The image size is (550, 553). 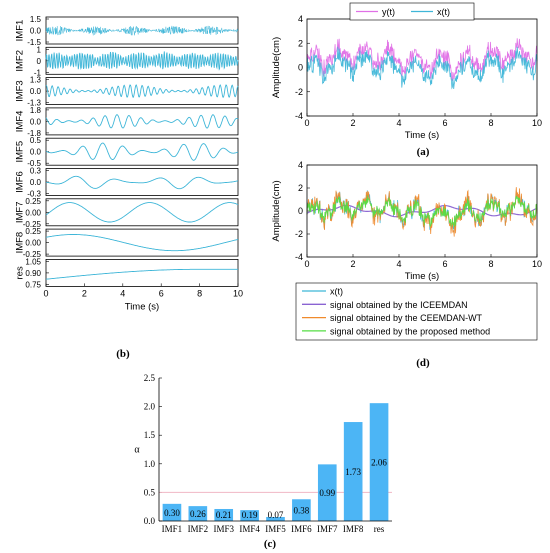 What do you see at coordinates (423, 363) in the screenshot?
I see `panel-d-label: (d)` at bounding box center [423, 363].